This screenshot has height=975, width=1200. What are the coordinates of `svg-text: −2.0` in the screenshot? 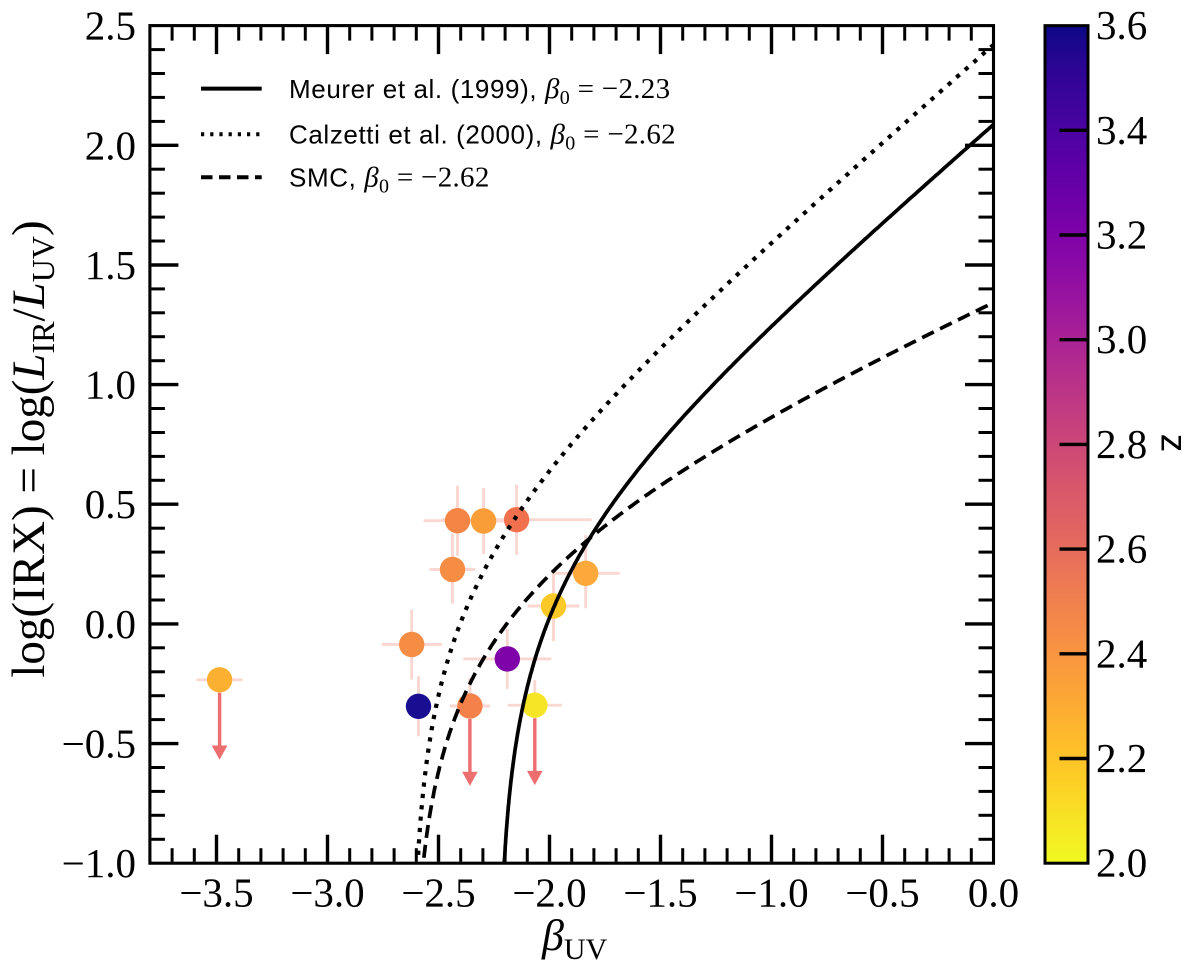 It's located at (549, 893).